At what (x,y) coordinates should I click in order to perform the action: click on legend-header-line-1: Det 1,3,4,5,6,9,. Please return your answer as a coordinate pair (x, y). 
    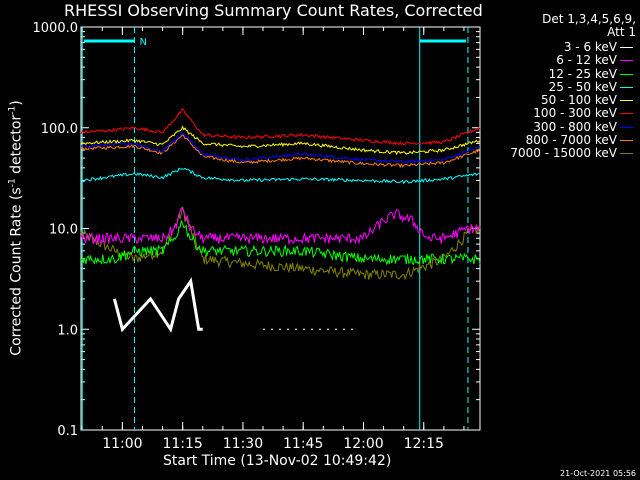
    Looking at the image, I should click on (589, 19).